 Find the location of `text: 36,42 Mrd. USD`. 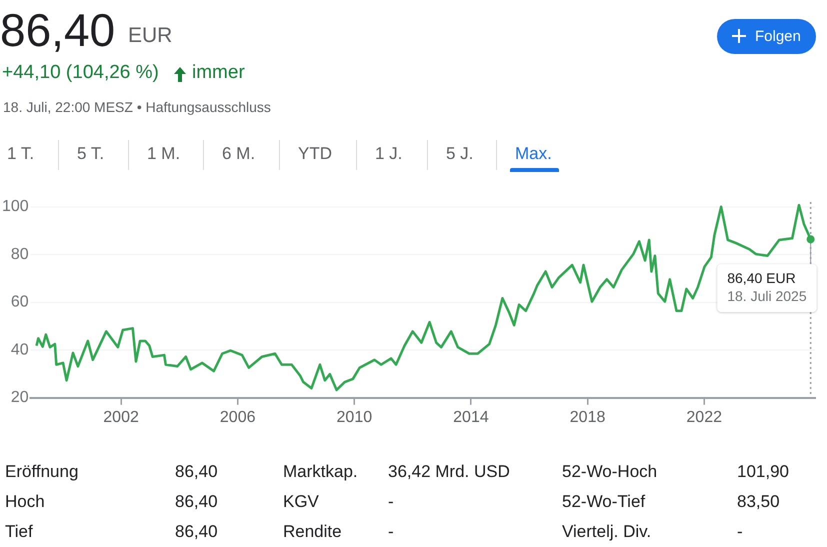

text: 36,42 Mrd. USD is located at coordinates (449, 472).